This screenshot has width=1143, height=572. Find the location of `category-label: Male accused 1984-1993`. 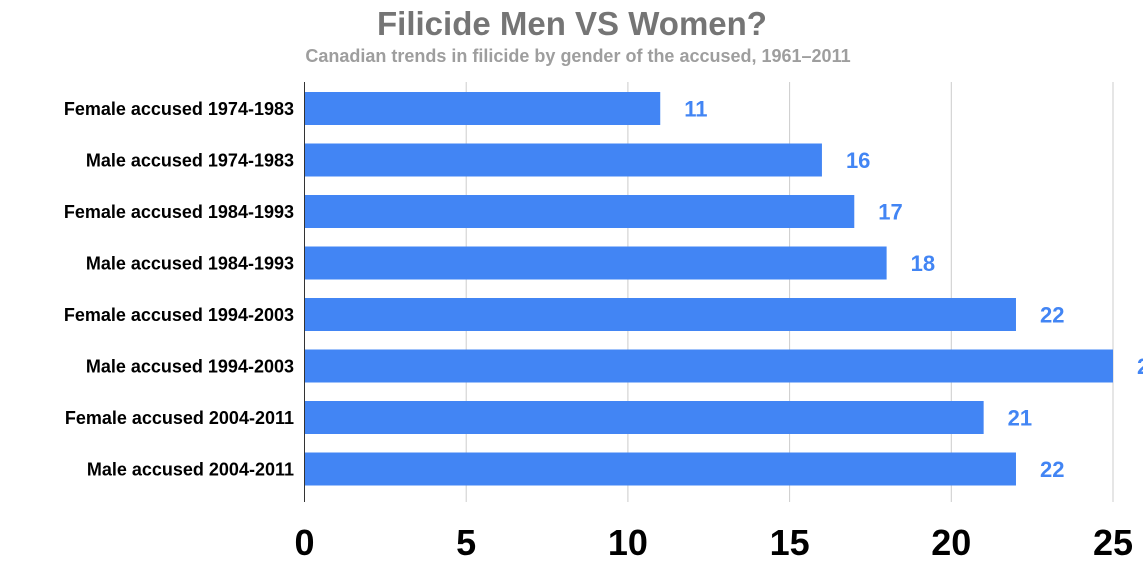

category-label: Male accused 1984-1993 is located at coordinates (190, 264).